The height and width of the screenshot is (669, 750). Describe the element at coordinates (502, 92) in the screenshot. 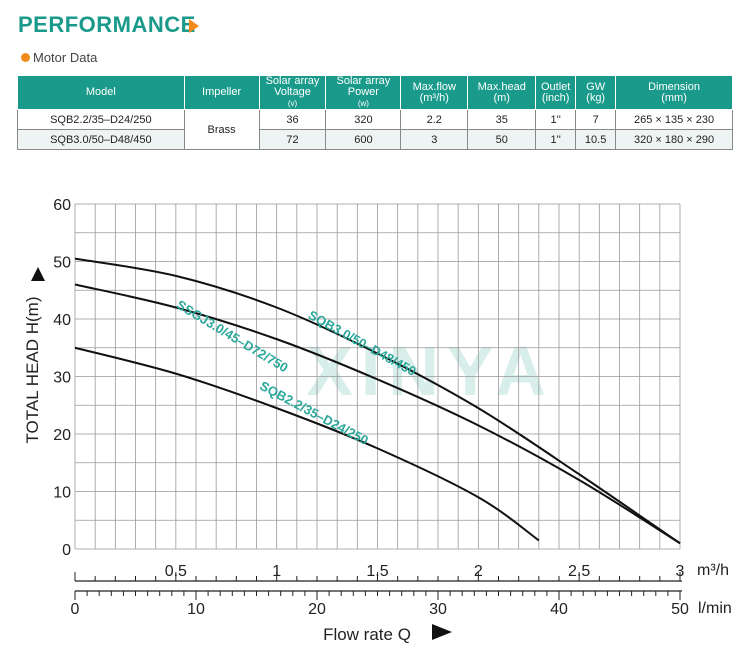

I see `col-header-maxhead: Max.head (m)` at that location.